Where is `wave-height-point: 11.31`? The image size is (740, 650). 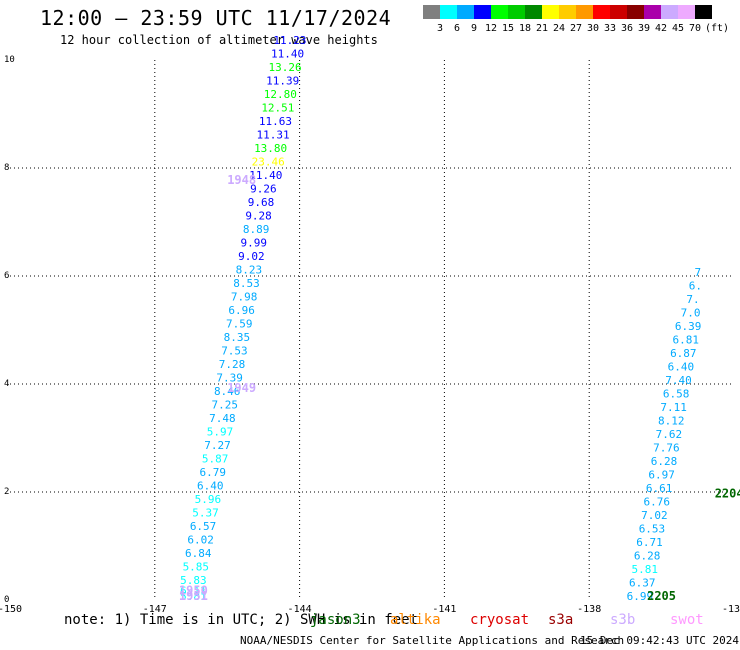
wave-height-point: 11.31 is located at coordinates (272, 134).